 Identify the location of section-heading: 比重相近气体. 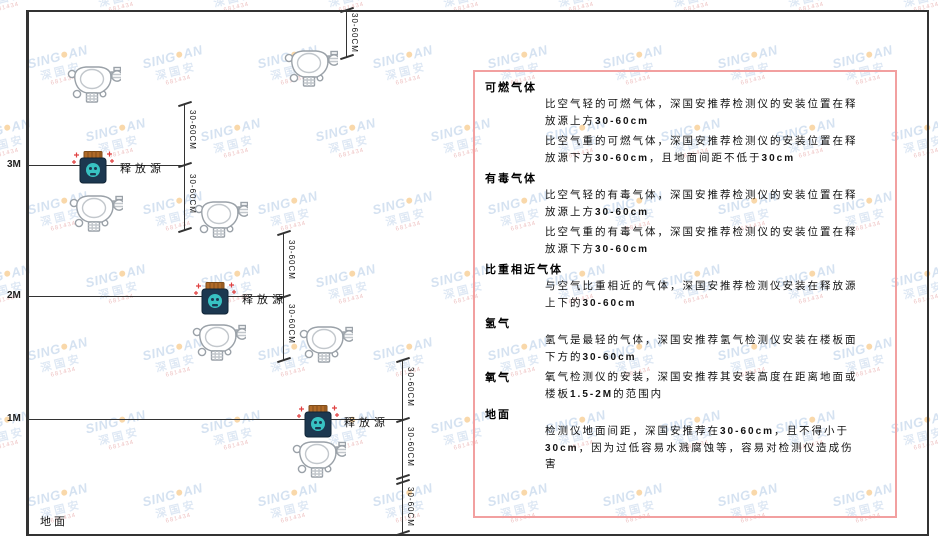
(524, 270).